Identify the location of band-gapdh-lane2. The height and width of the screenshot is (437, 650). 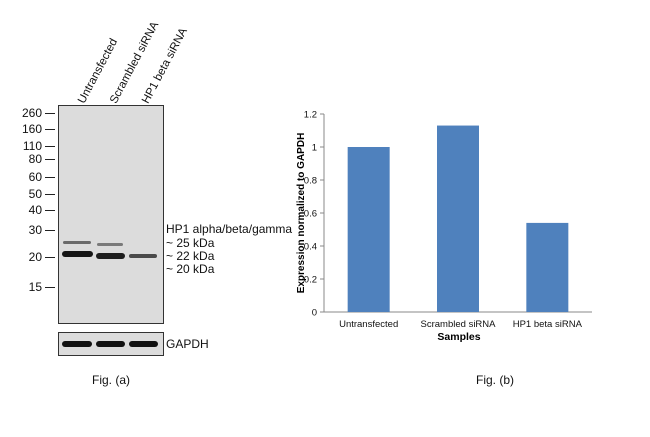
(110, 344).